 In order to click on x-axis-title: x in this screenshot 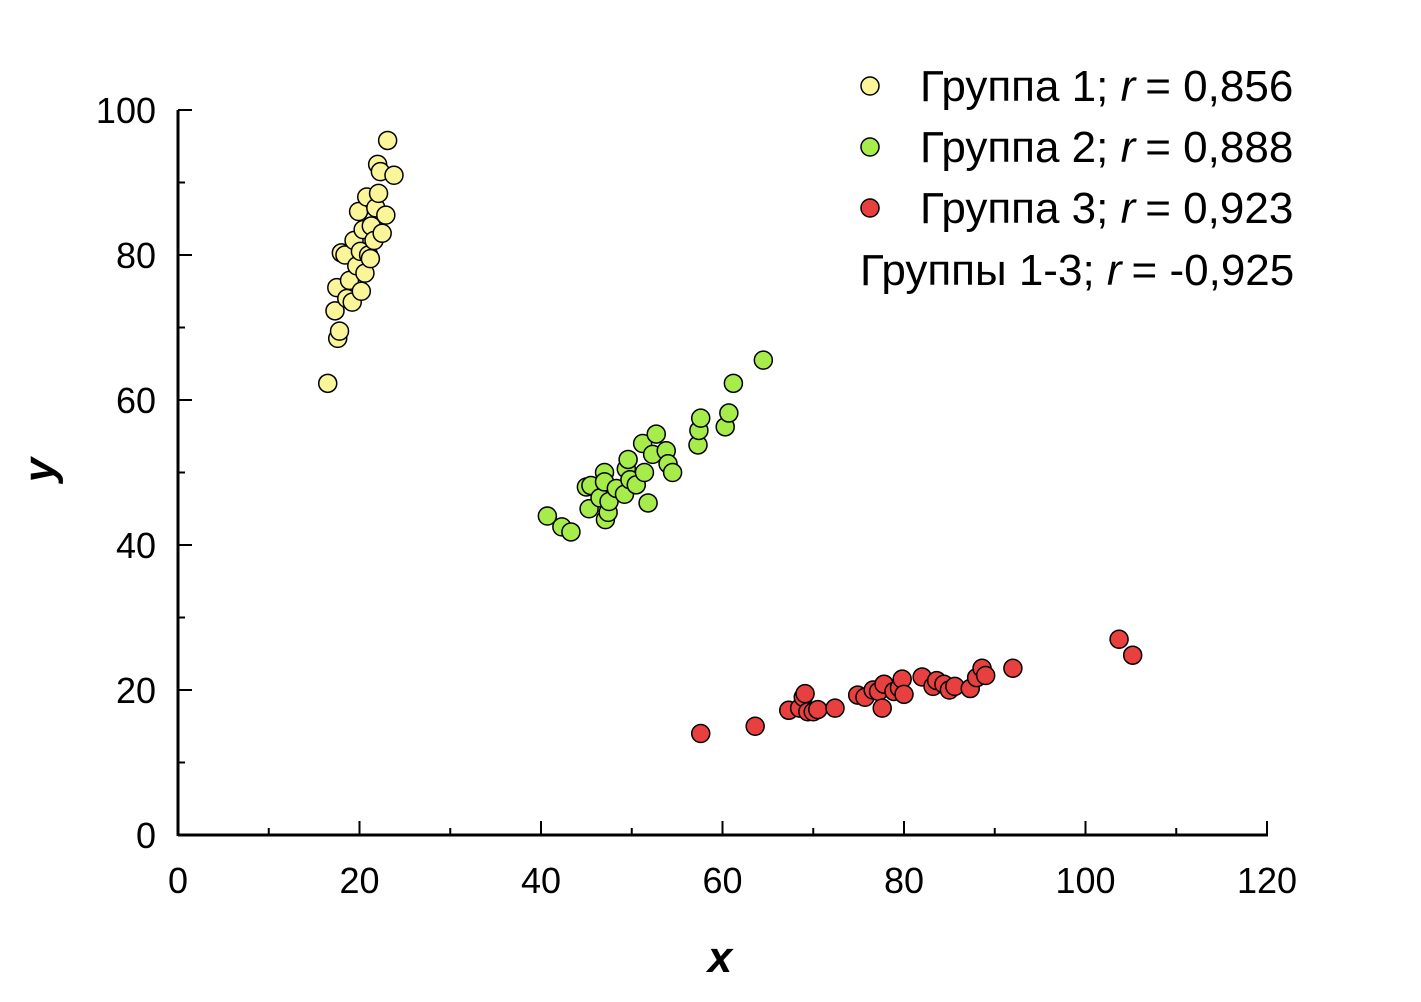, I will do `click(720, 957)`.